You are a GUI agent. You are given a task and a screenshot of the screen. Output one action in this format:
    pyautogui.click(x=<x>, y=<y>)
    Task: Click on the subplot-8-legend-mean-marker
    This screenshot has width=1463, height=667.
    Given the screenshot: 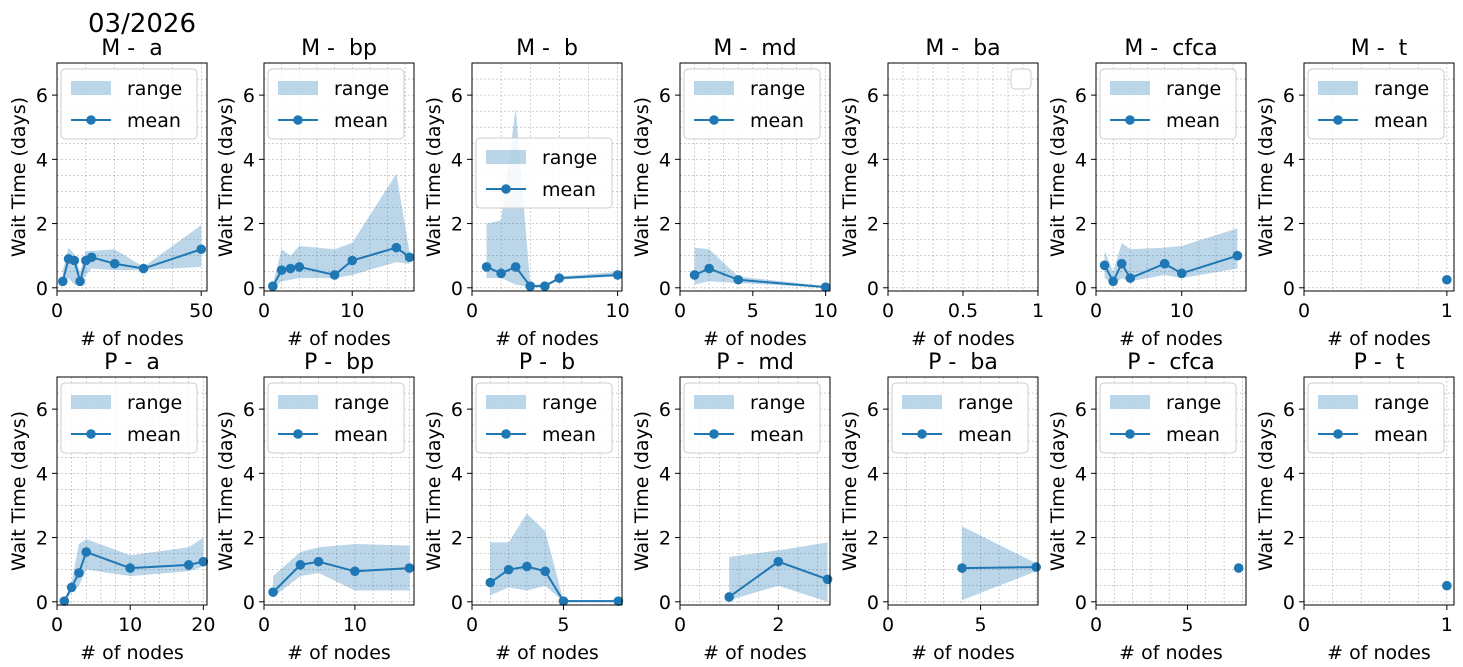 What is the action you would take?
    pyautogui.click(x=91, y=434)
    